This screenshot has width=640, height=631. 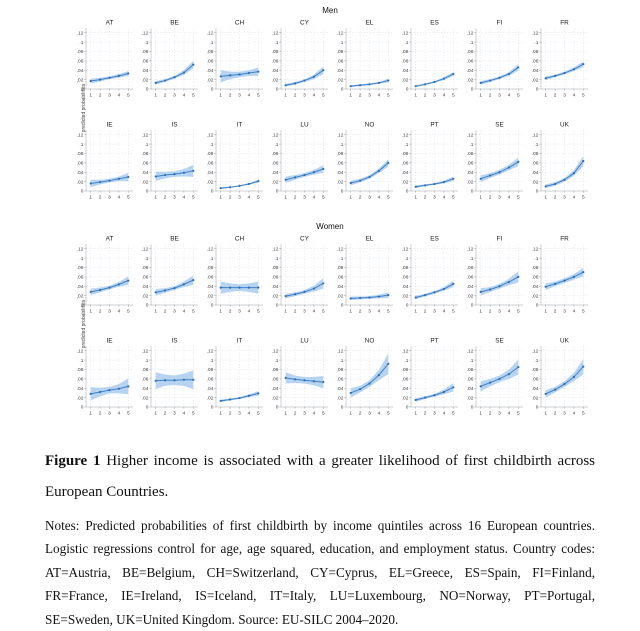 I want to click on panel-title-women: Women, so click(x=330, y=227).